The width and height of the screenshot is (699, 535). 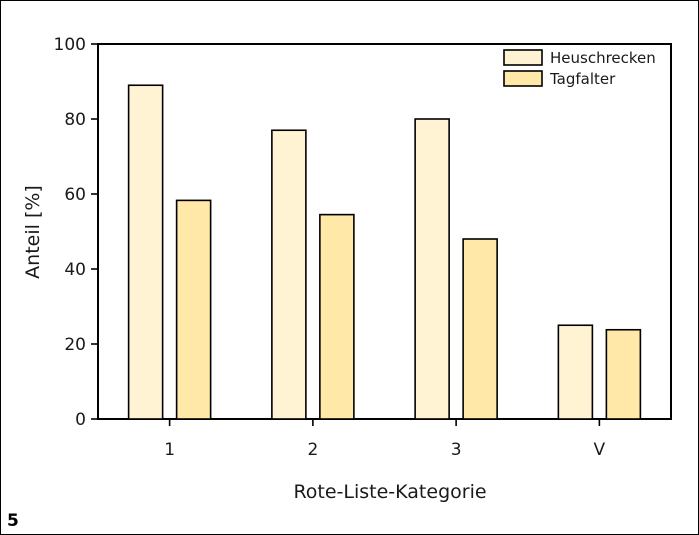 I want to click on y-tick-label: 100, so click(x=70, y=45).